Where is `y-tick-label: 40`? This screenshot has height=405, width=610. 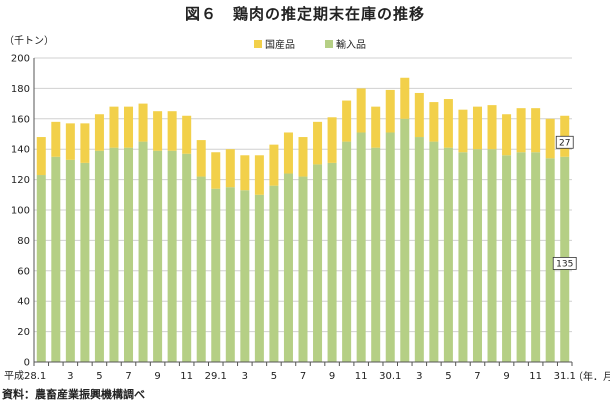
y-tick-label: 40 is located at coordinates (23, 302).